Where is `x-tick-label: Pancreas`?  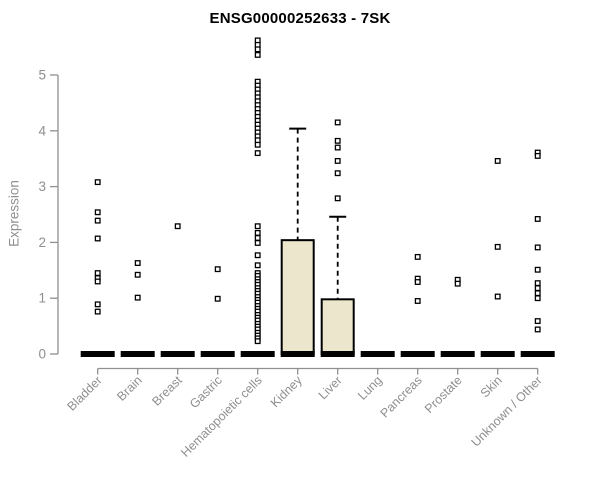
x-tick-label: Pancreas is located at coordinates (401, 396).